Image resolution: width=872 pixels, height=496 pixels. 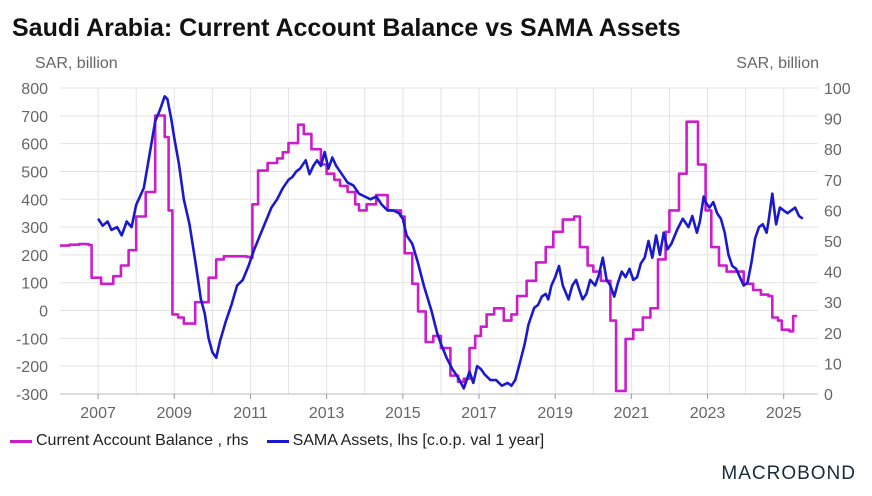 I want to click on legend-item-sama-assets: SAMA Assets, lhs [c.o.p. val 1 year], so click(x=405, y=441).